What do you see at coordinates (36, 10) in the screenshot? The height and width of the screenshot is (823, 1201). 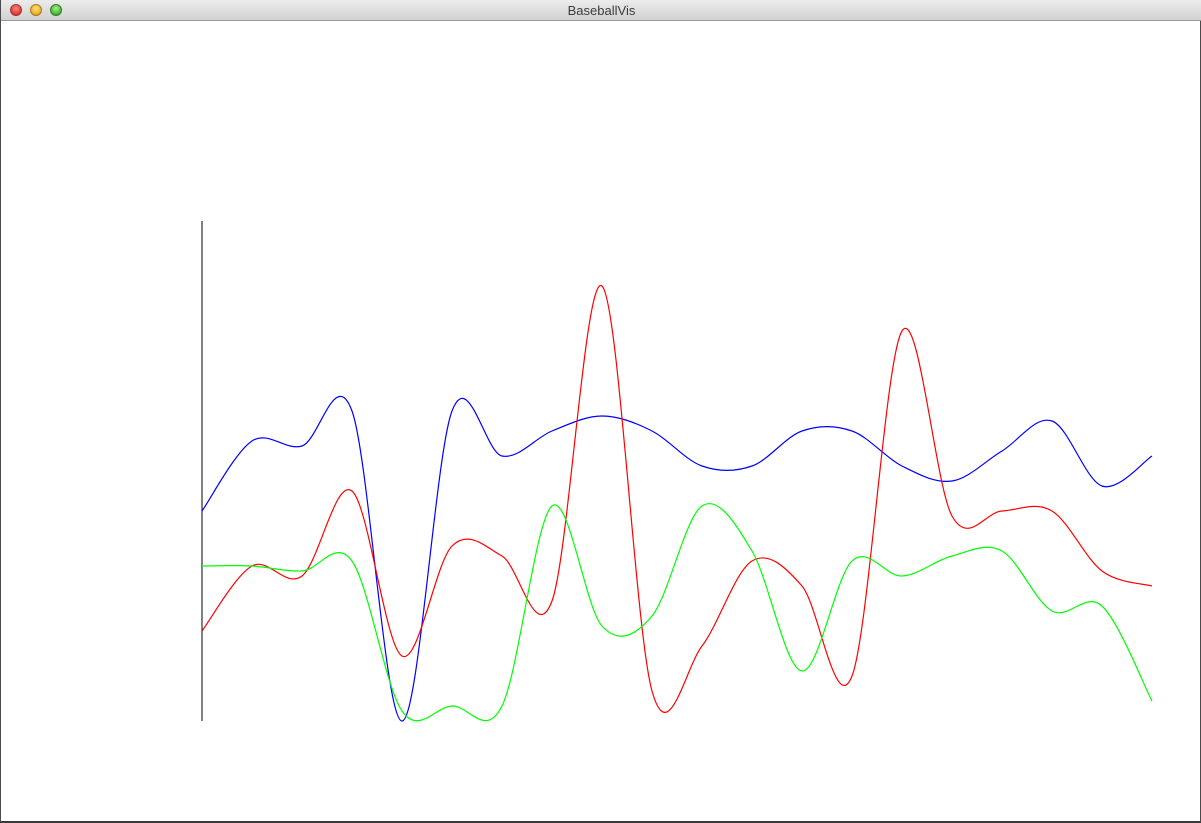 I see `minimize-window-button` at bounding box center [36, 10].